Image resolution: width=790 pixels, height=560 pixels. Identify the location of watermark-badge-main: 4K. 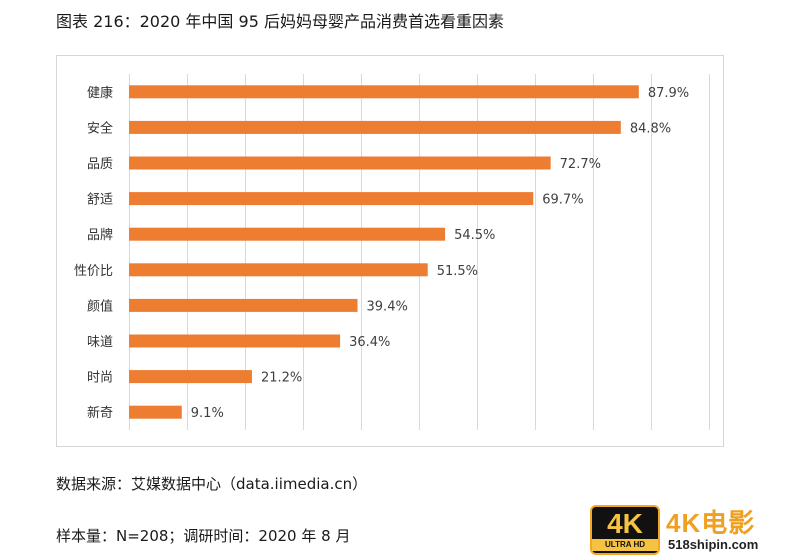
(625, 523).